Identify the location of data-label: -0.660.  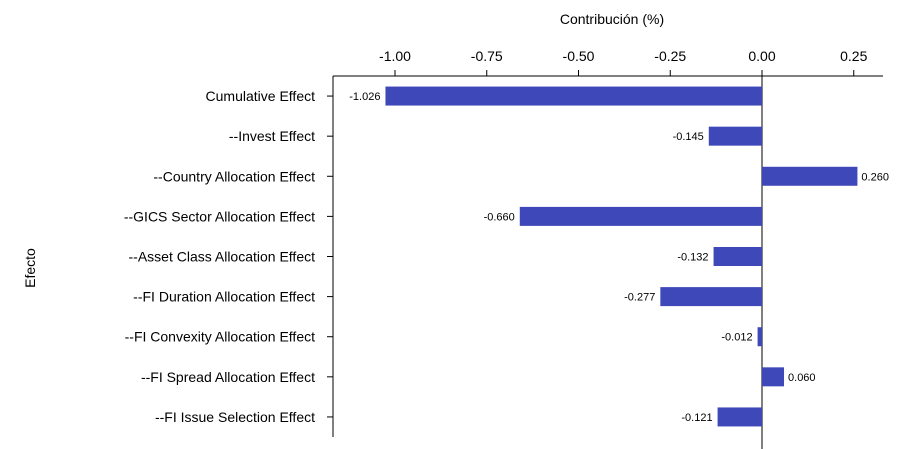
(499, 217).